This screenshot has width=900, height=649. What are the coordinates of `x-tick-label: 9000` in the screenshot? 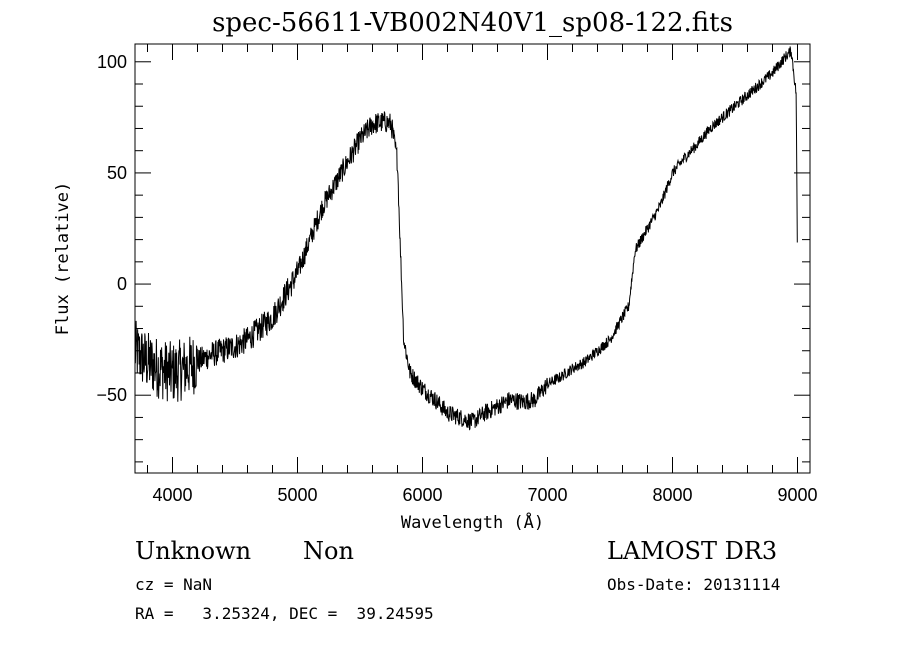 It's located at (797, 495).